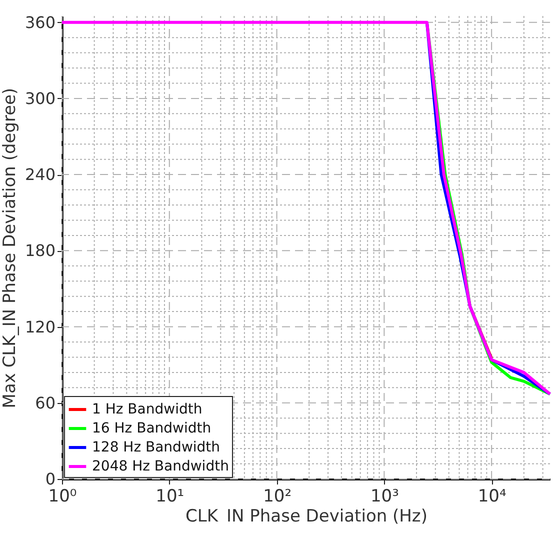 The image size is (556, 538). Describe the element at coordinates (40, 174) in the screenshot. I see `y-tick-label: 240` at that location.